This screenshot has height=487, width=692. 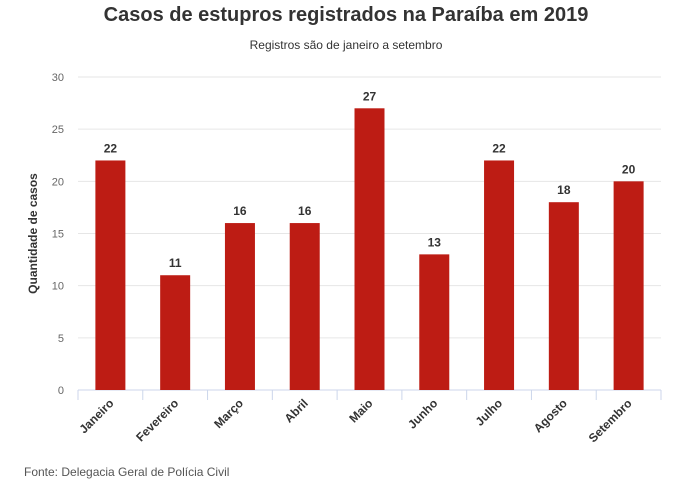 I want to click on bar-janeiro, so click(x=110, y=275).